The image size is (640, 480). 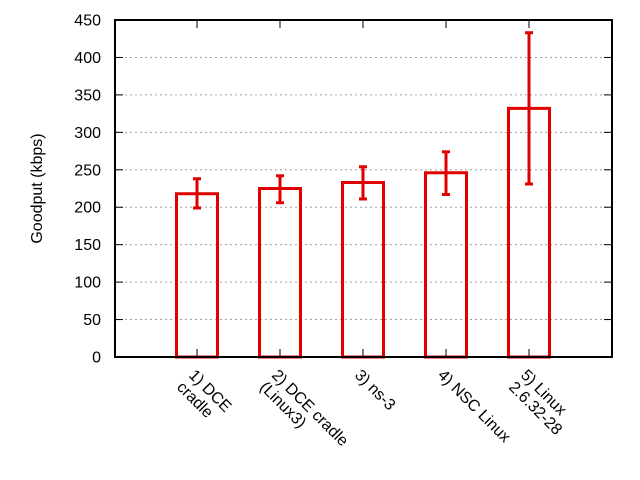 I want to click on y-tick-label: 50, so click(x=92, y=320).